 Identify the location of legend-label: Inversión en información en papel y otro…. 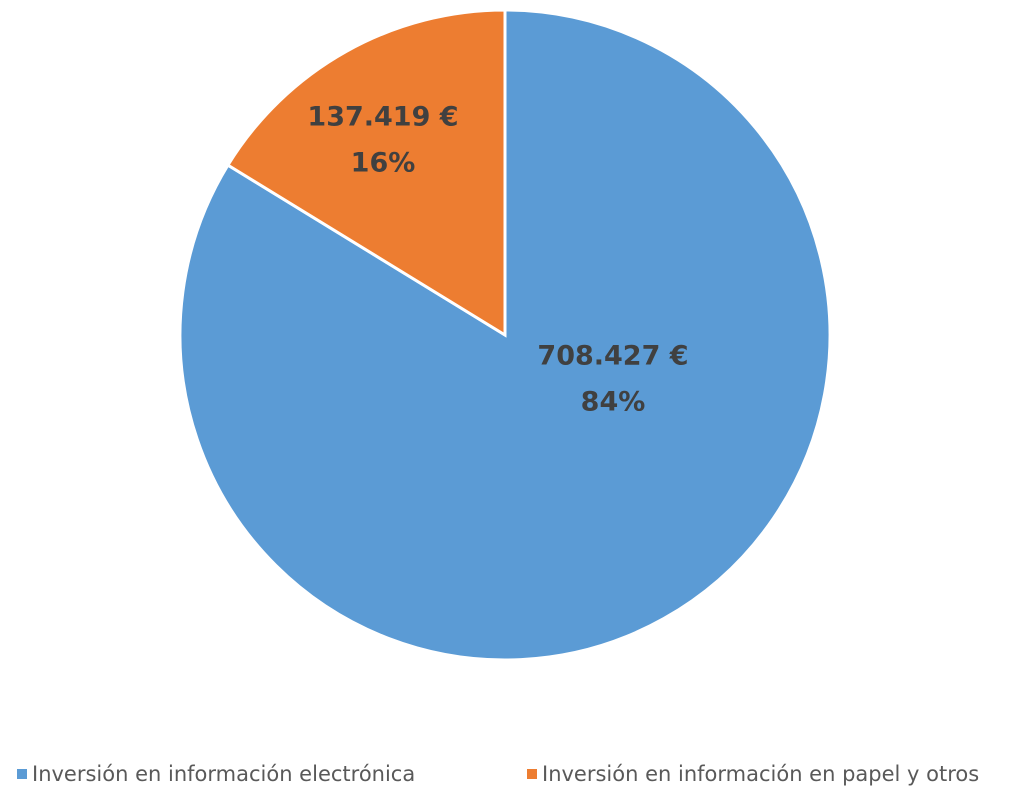
(760, 774).